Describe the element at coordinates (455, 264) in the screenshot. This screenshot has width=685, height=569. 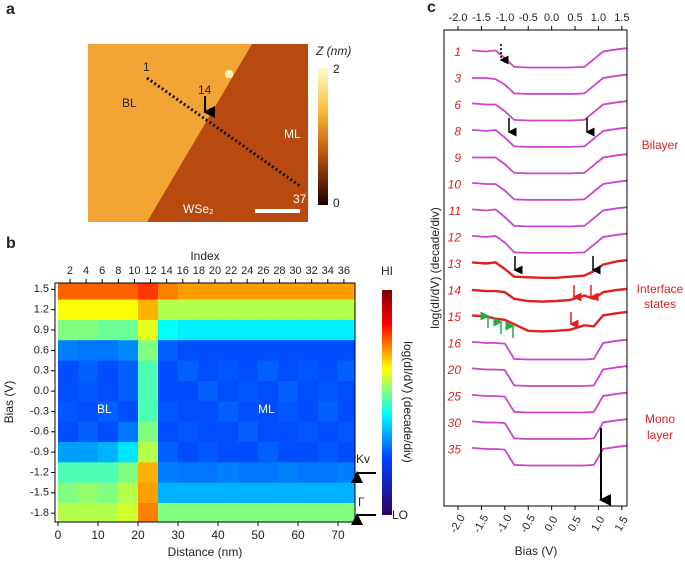
I see `curve-label: 13` at that location.